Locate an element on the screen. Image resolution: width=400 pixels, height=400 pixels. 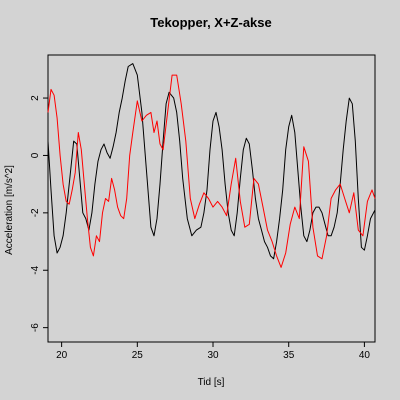
y-tick-label: 0 is located at coordinates (35, 155).